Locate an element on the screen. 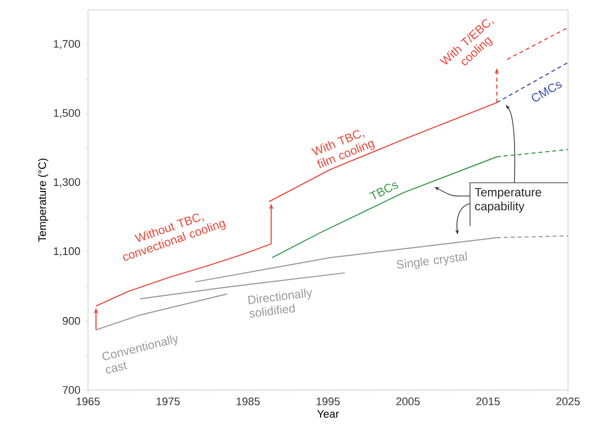  x-tick-label: 1995 is located at coordinates (328, 402).